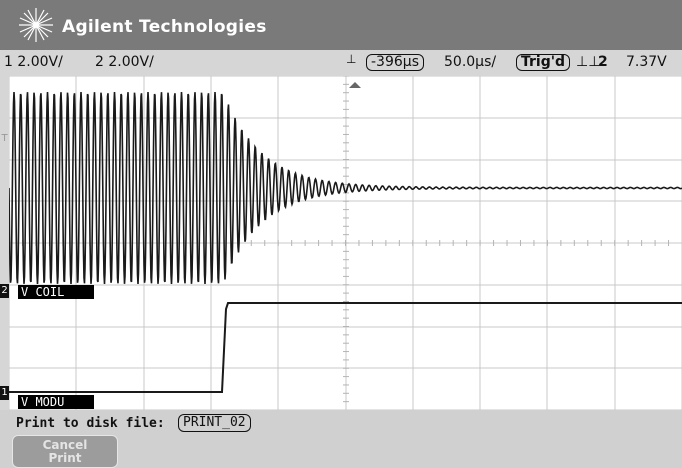  I want to click on cancel-print-line1: Cancel, so click(65, 444).